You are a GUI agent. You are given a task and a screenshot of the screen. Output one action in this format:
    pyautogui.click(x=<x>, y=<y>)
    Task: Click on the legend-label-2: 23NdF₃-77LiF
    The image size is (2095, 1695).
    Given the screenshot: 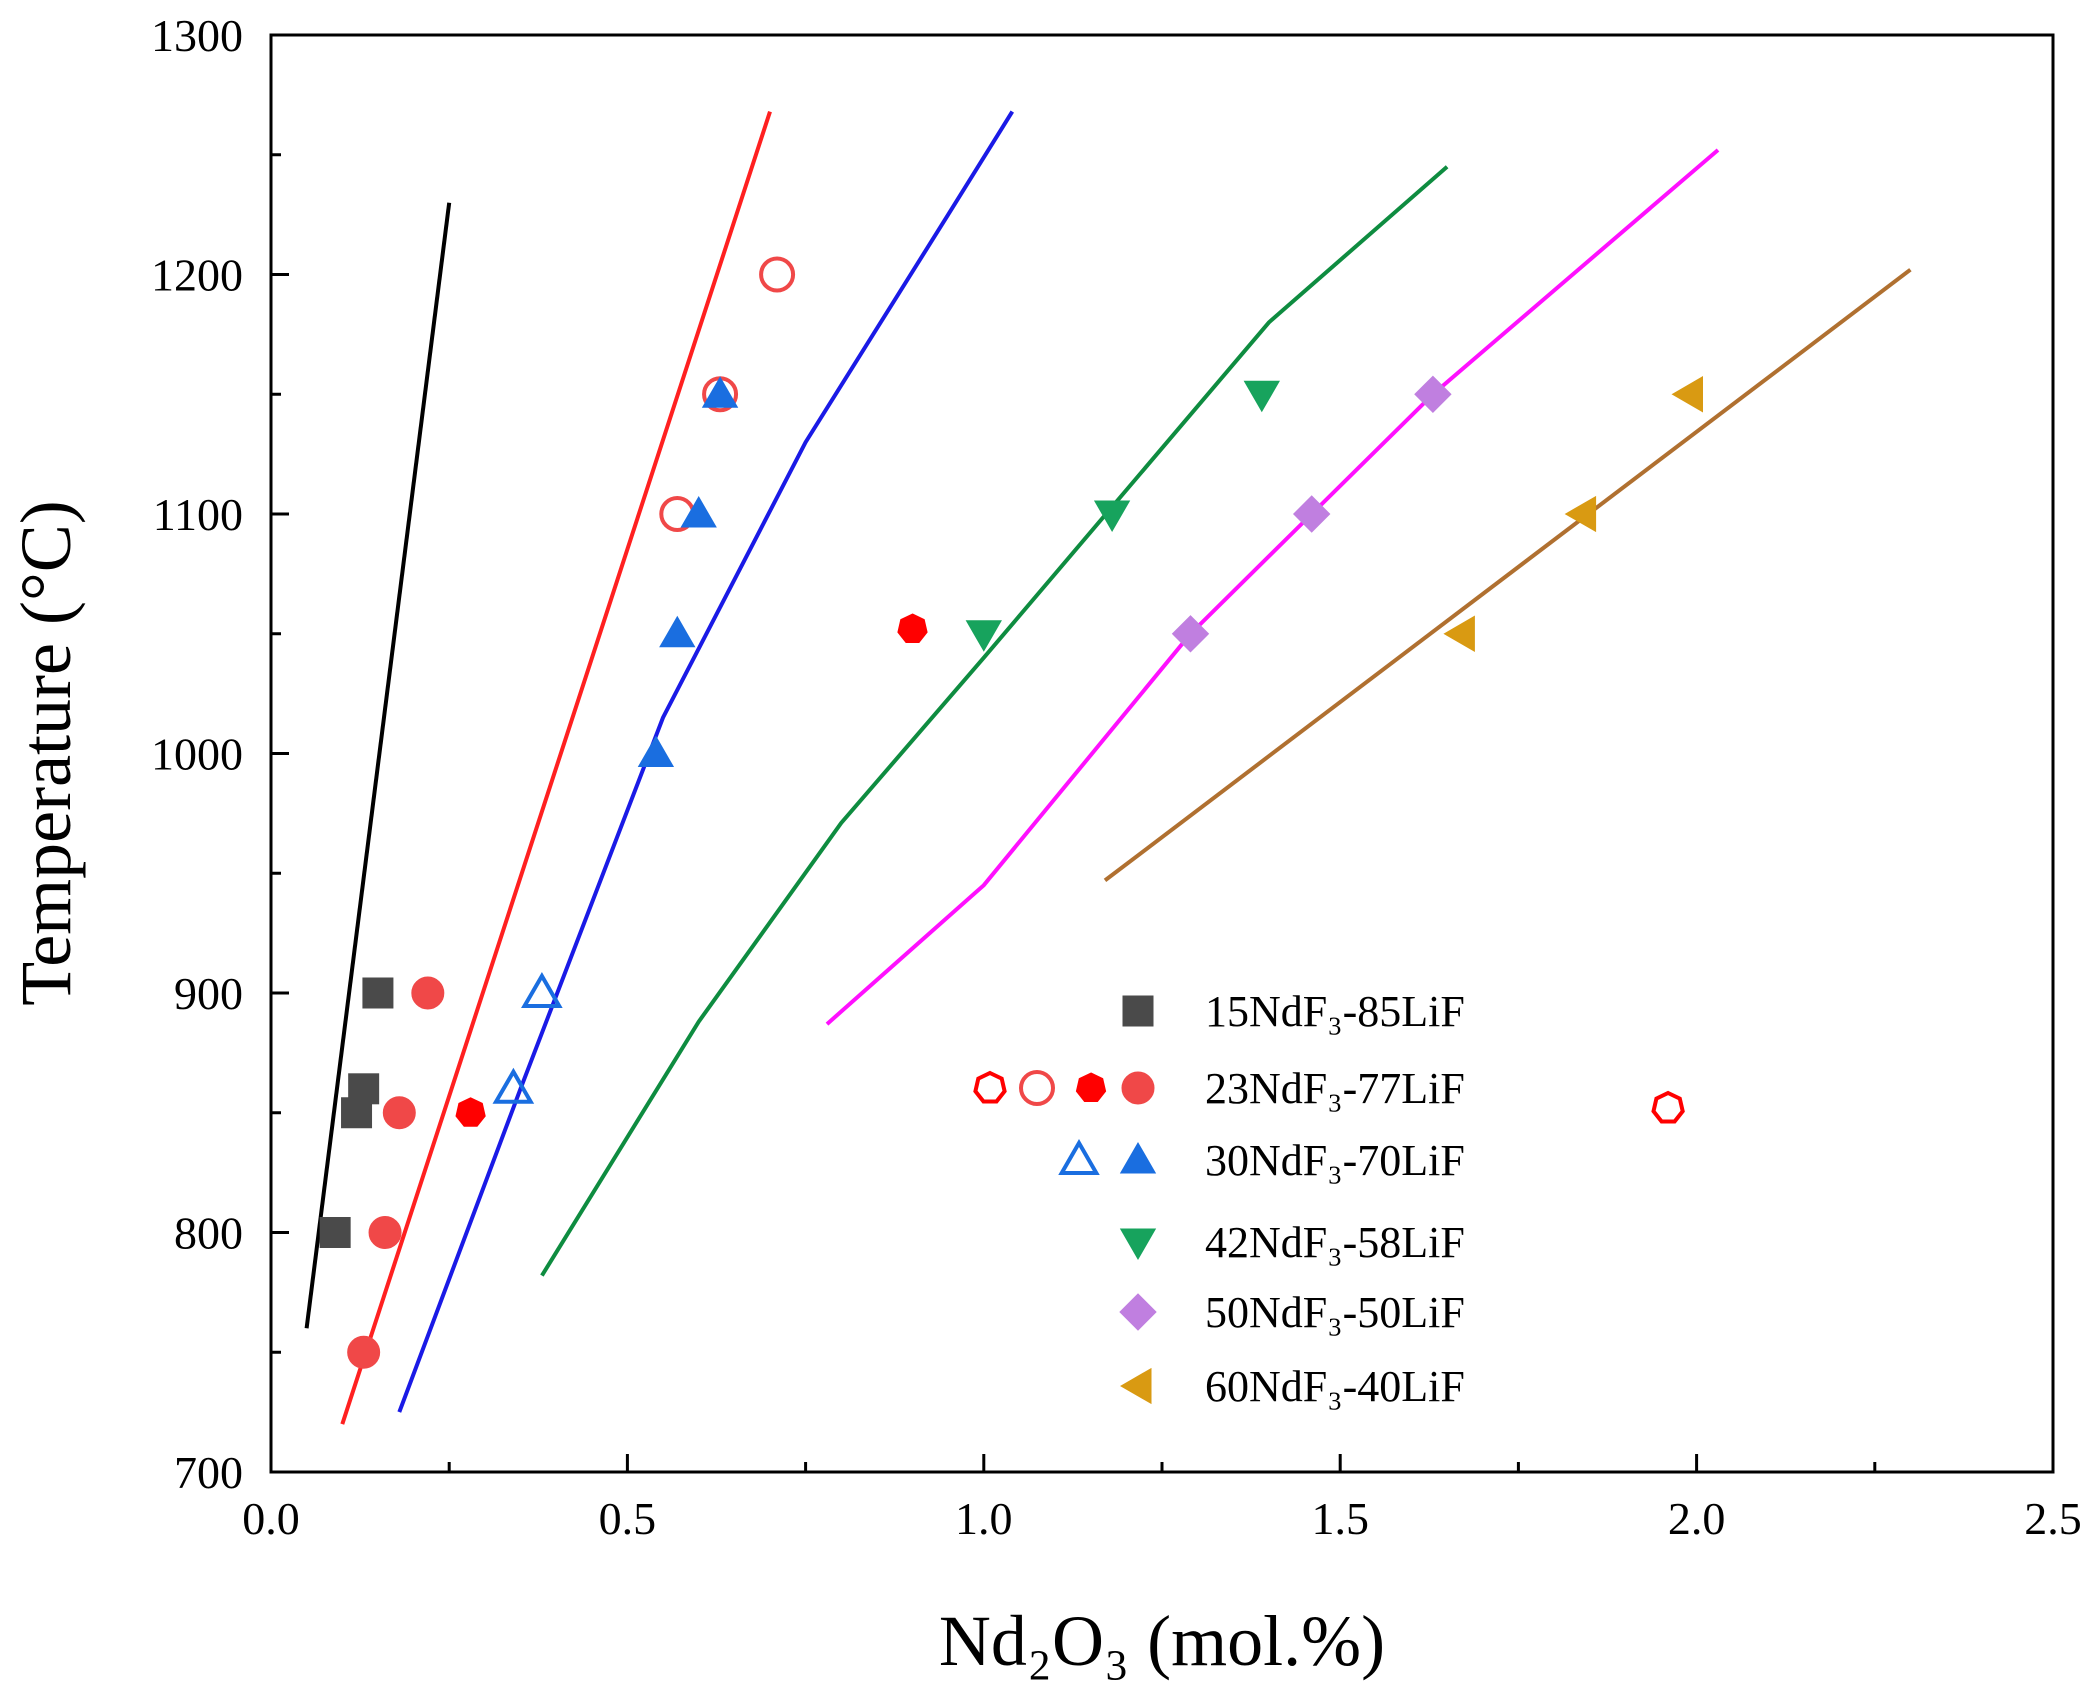 What is the action you would take?
    pyautogui.click(x=1335, y=1088)
    